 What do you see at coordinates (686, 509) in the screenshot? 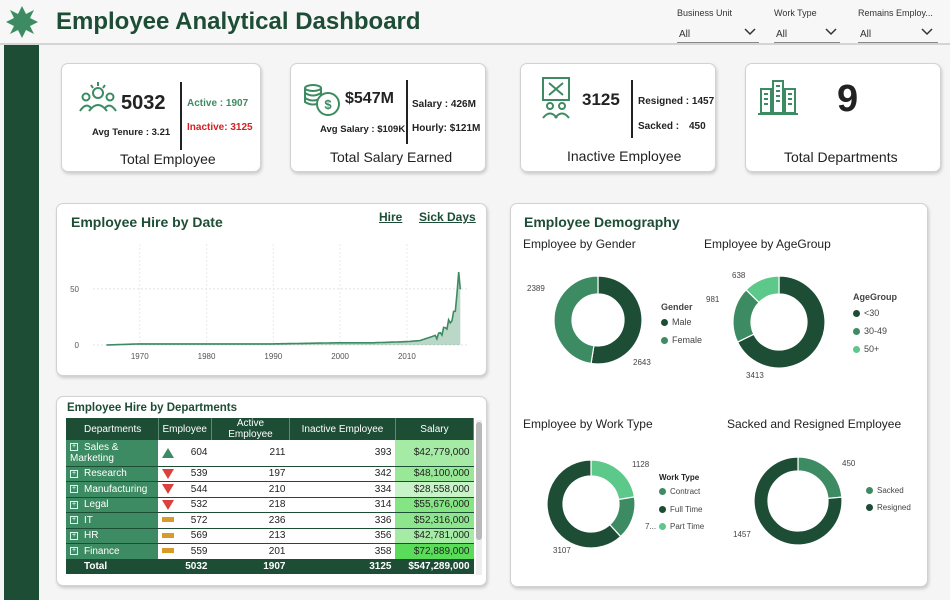
I see `legend-label: Full Time` at bounding box center [686, 509].